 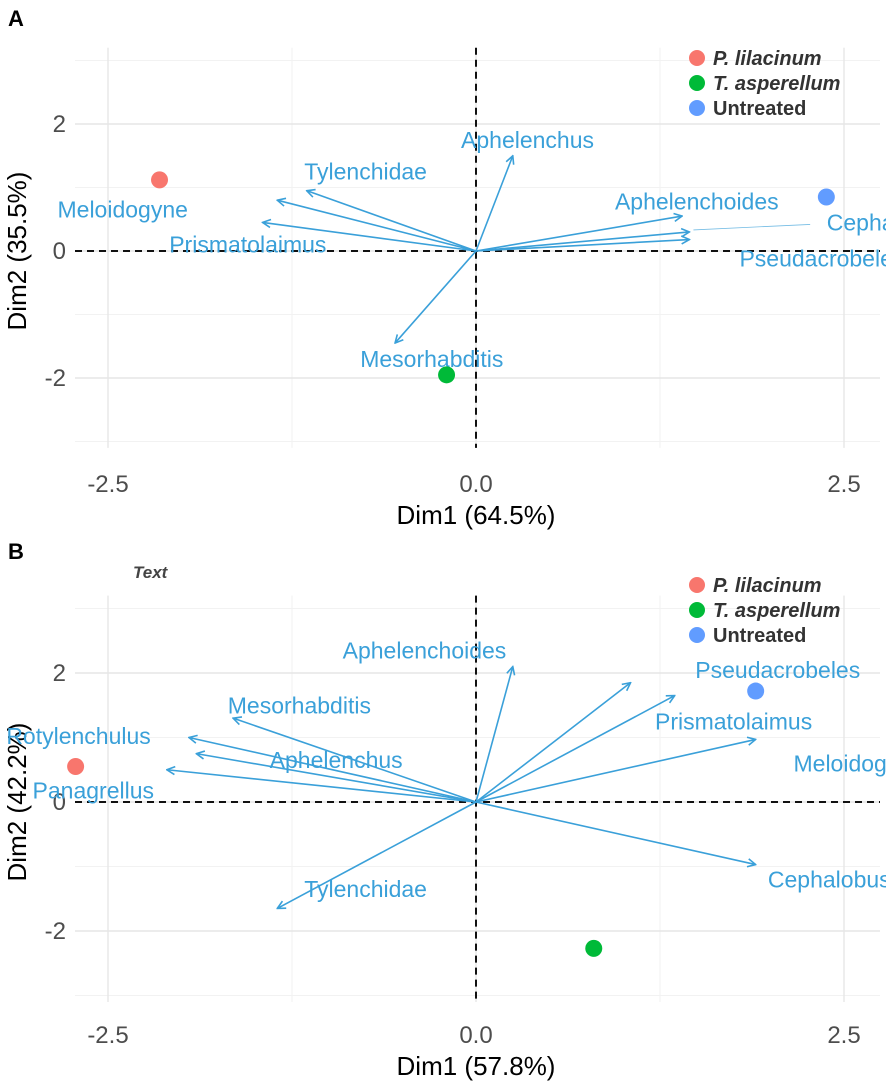 What do you see at coordinates (17, 802) in the screenshot?
I see `y-axis-title: Dim2 (42.2%)` at bounding box center [17, 802].